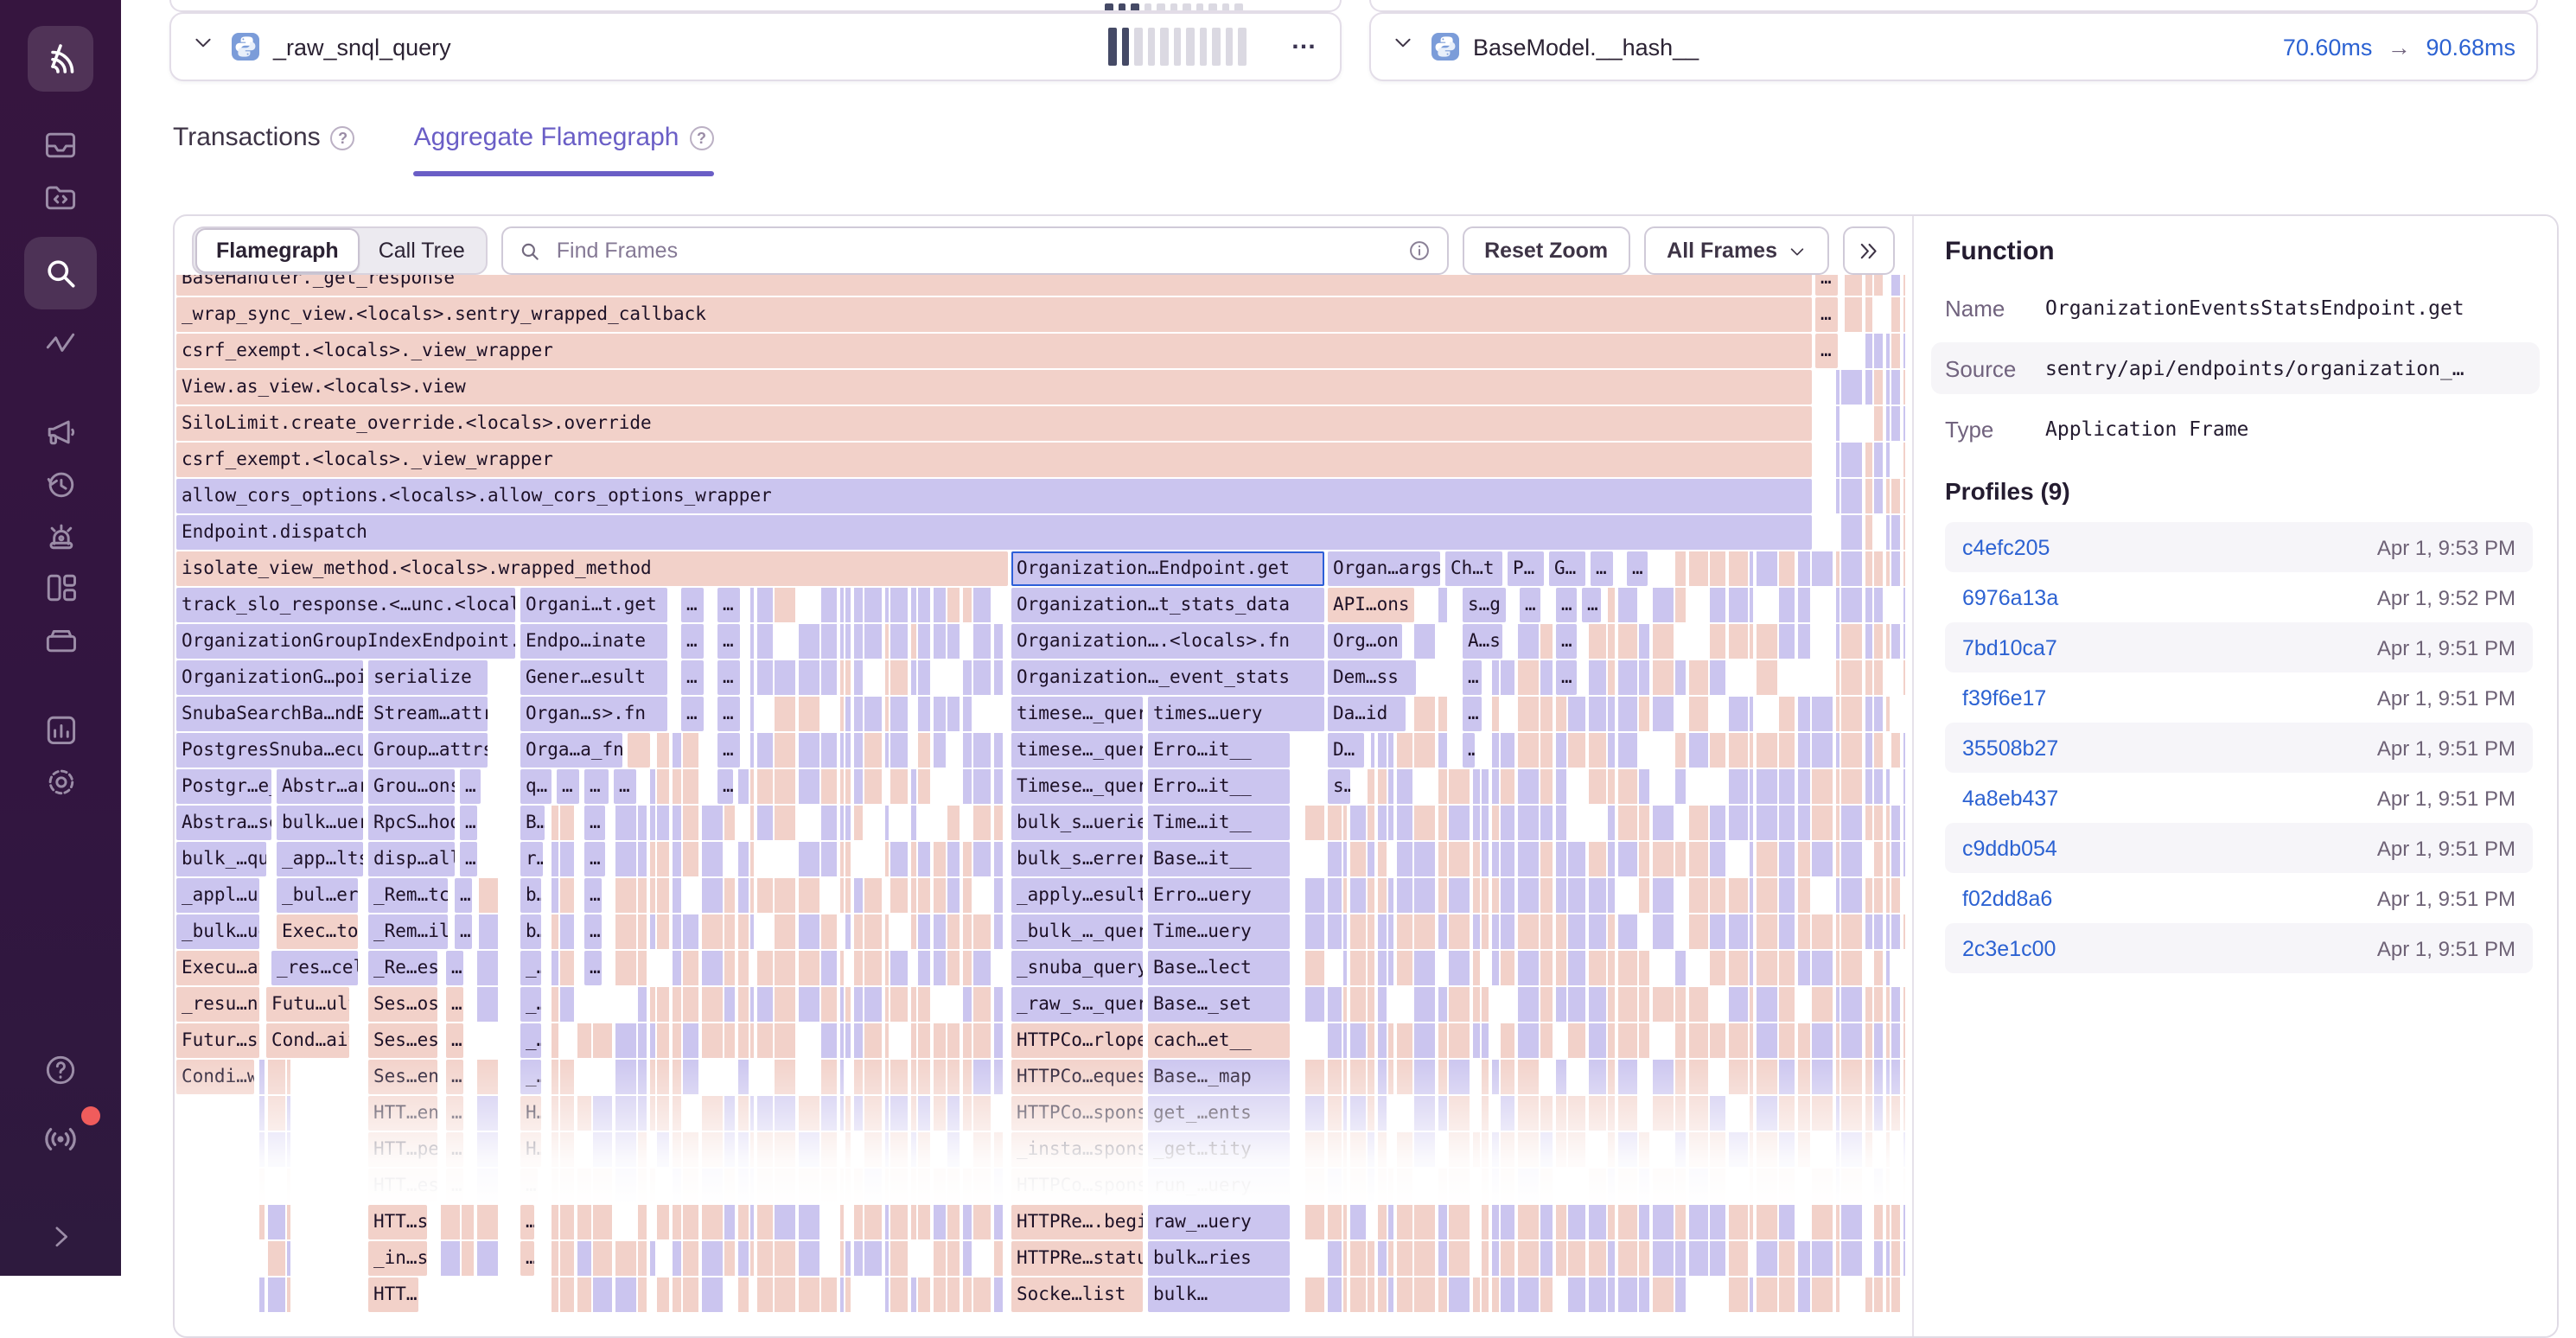 The height and width of the screenshot is (1338, 2576). I want to click on flame-frame: get_…ents, so click(1219, 1113).